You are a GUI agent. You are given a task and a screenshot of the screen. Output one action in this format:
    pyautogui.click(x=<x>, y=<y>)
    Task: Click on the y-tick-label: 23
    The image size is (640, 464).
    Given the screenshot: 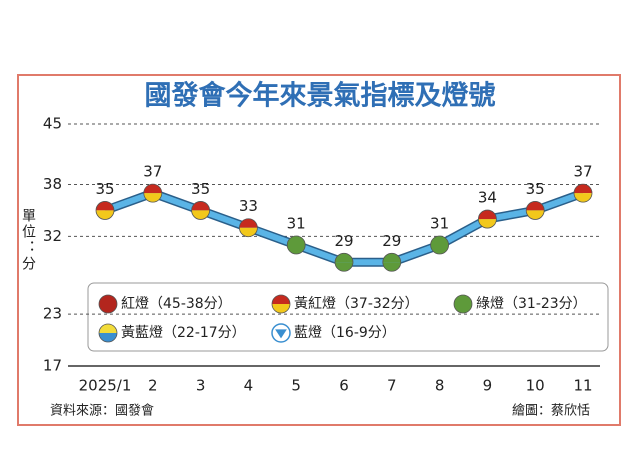 What is the action you would take?
    pyautogui.click(x=52, y=314)
    